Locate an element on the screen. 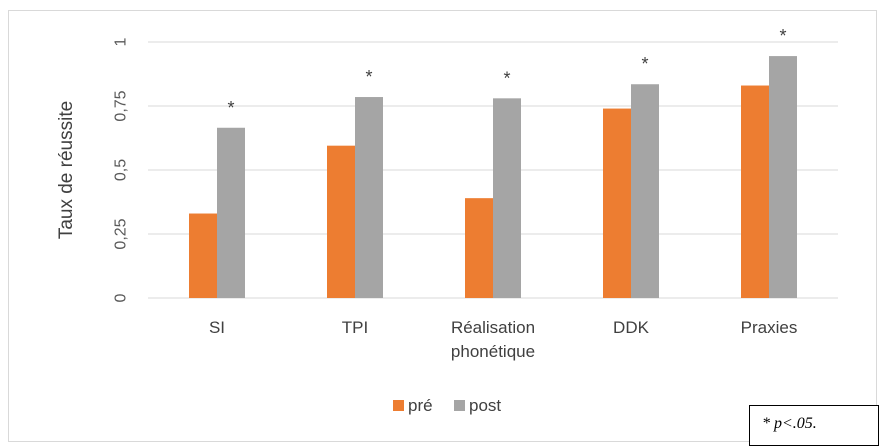 The image size is (881, 446). bar-pré-2 is located at coordinates (479, 248).